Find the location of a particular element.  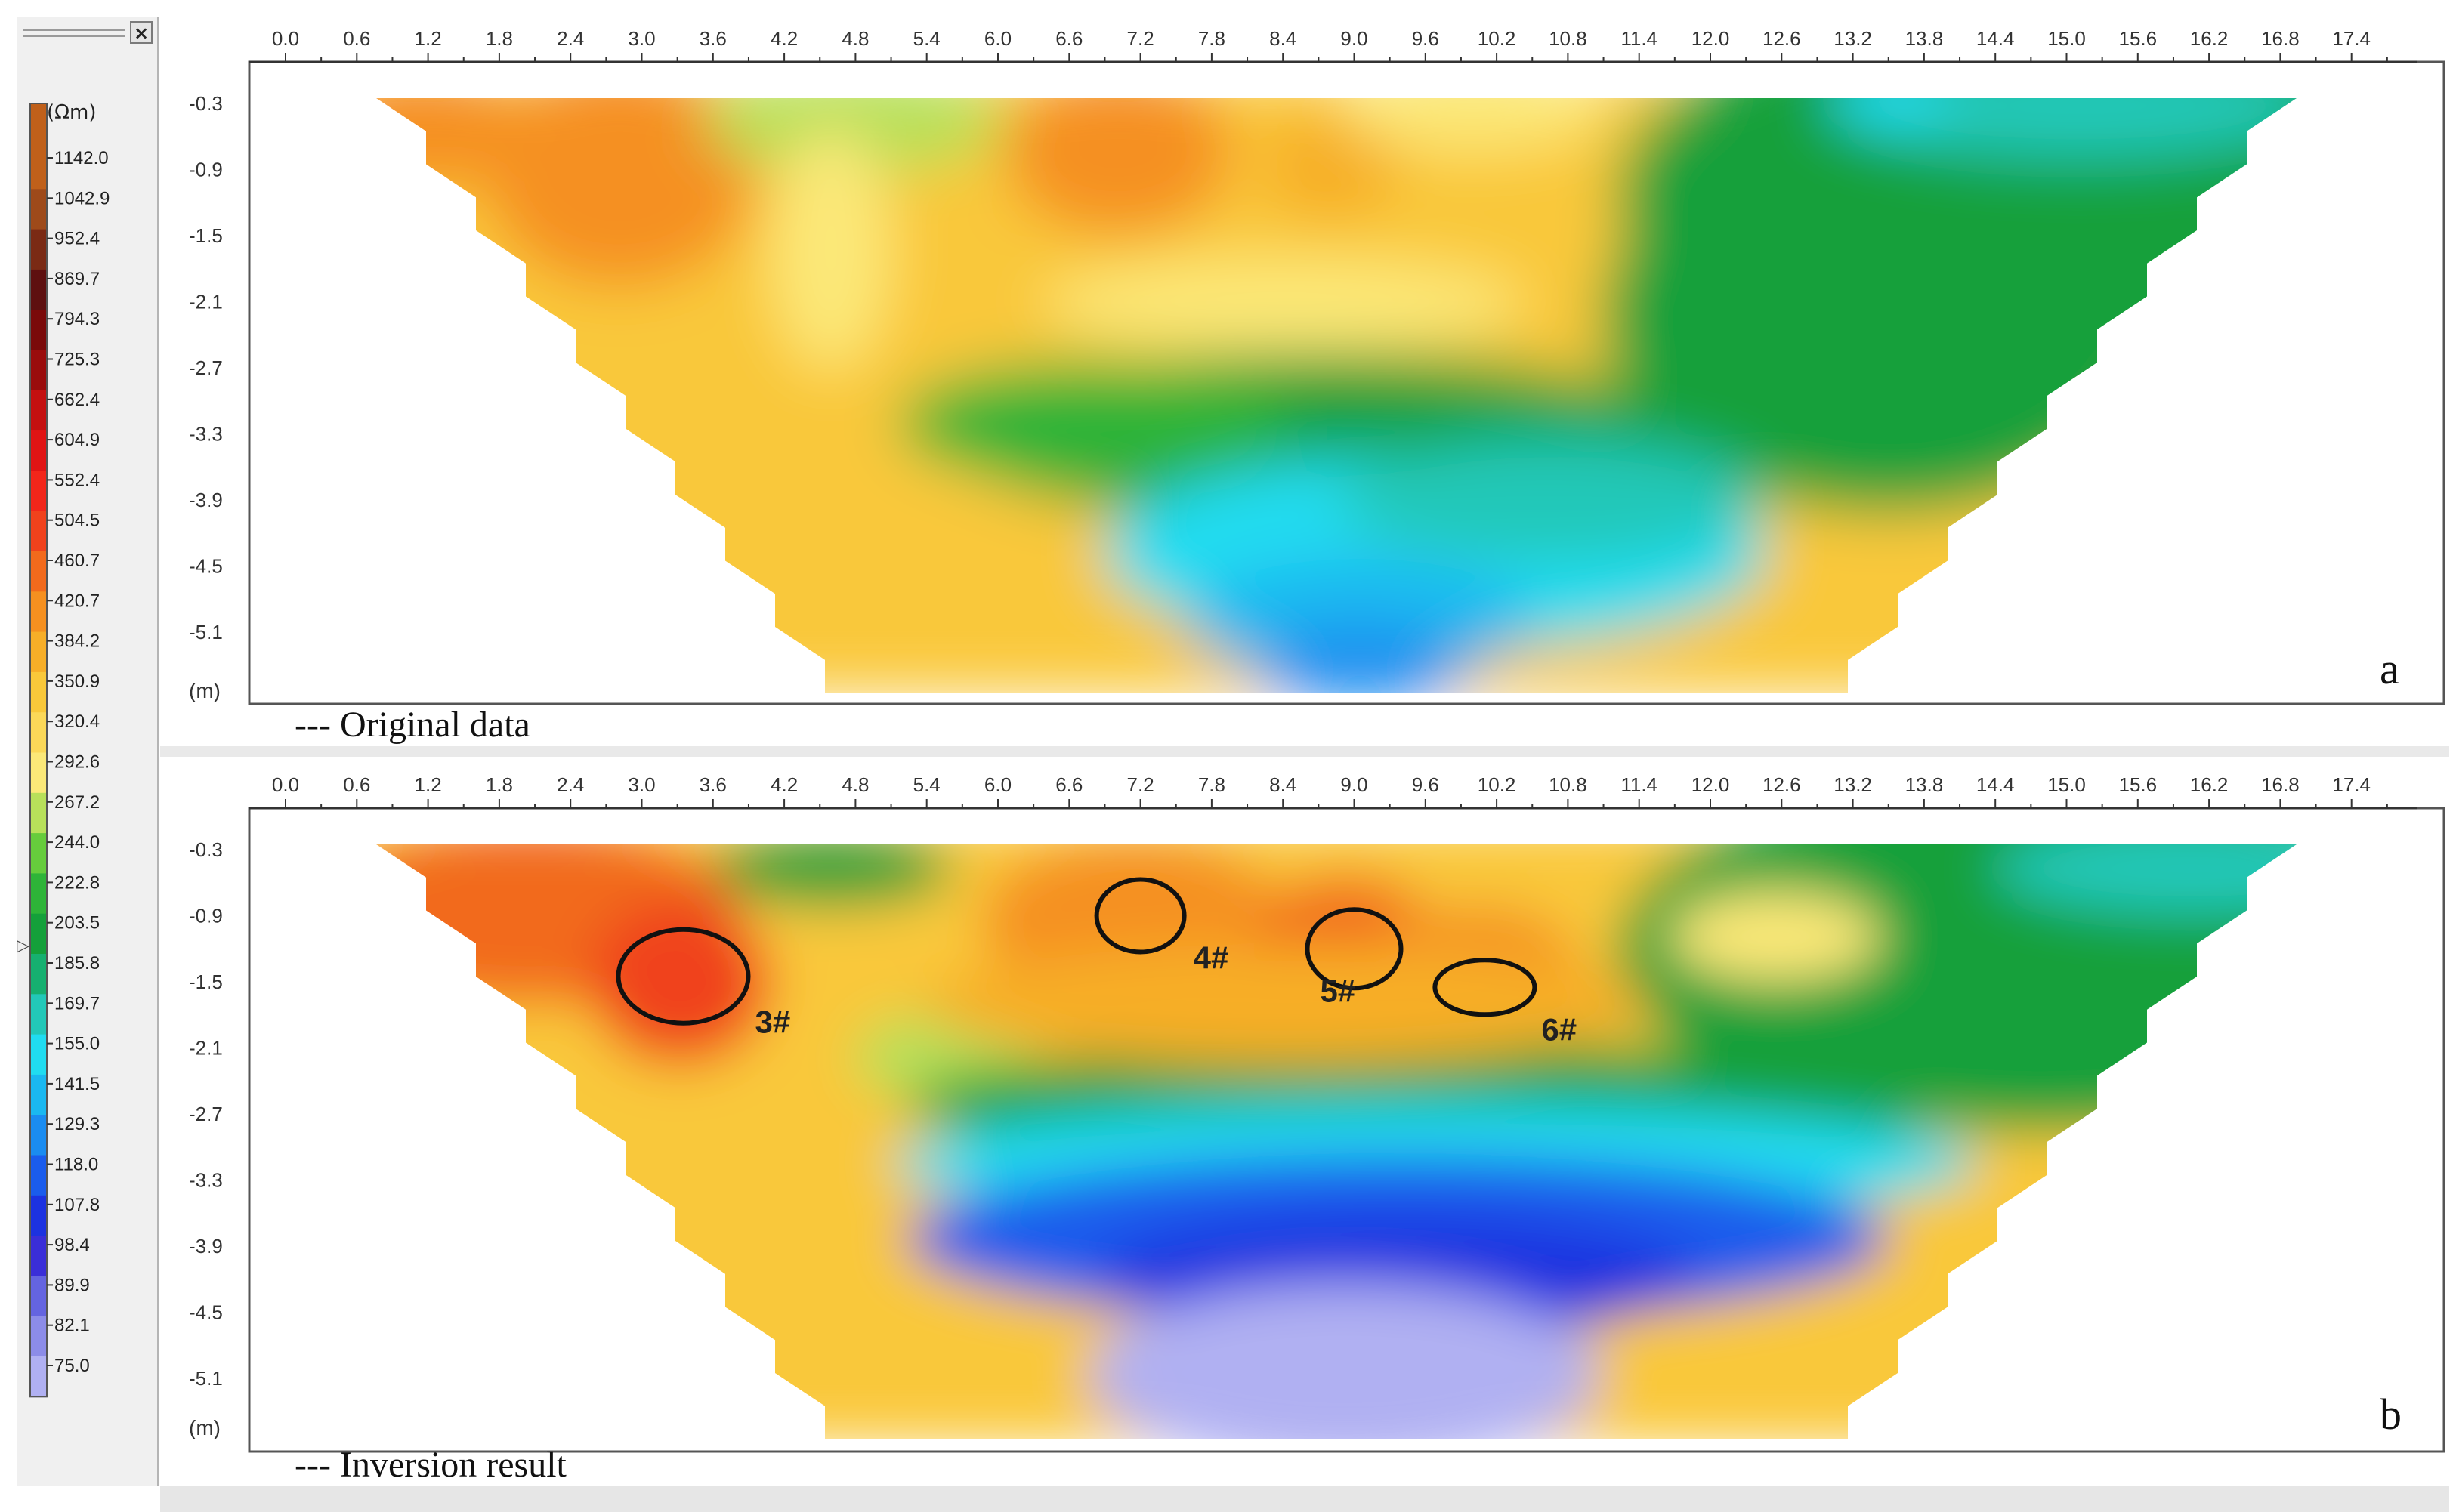

legend-value-label: 89.9 is located at coordinates (72, 1285).